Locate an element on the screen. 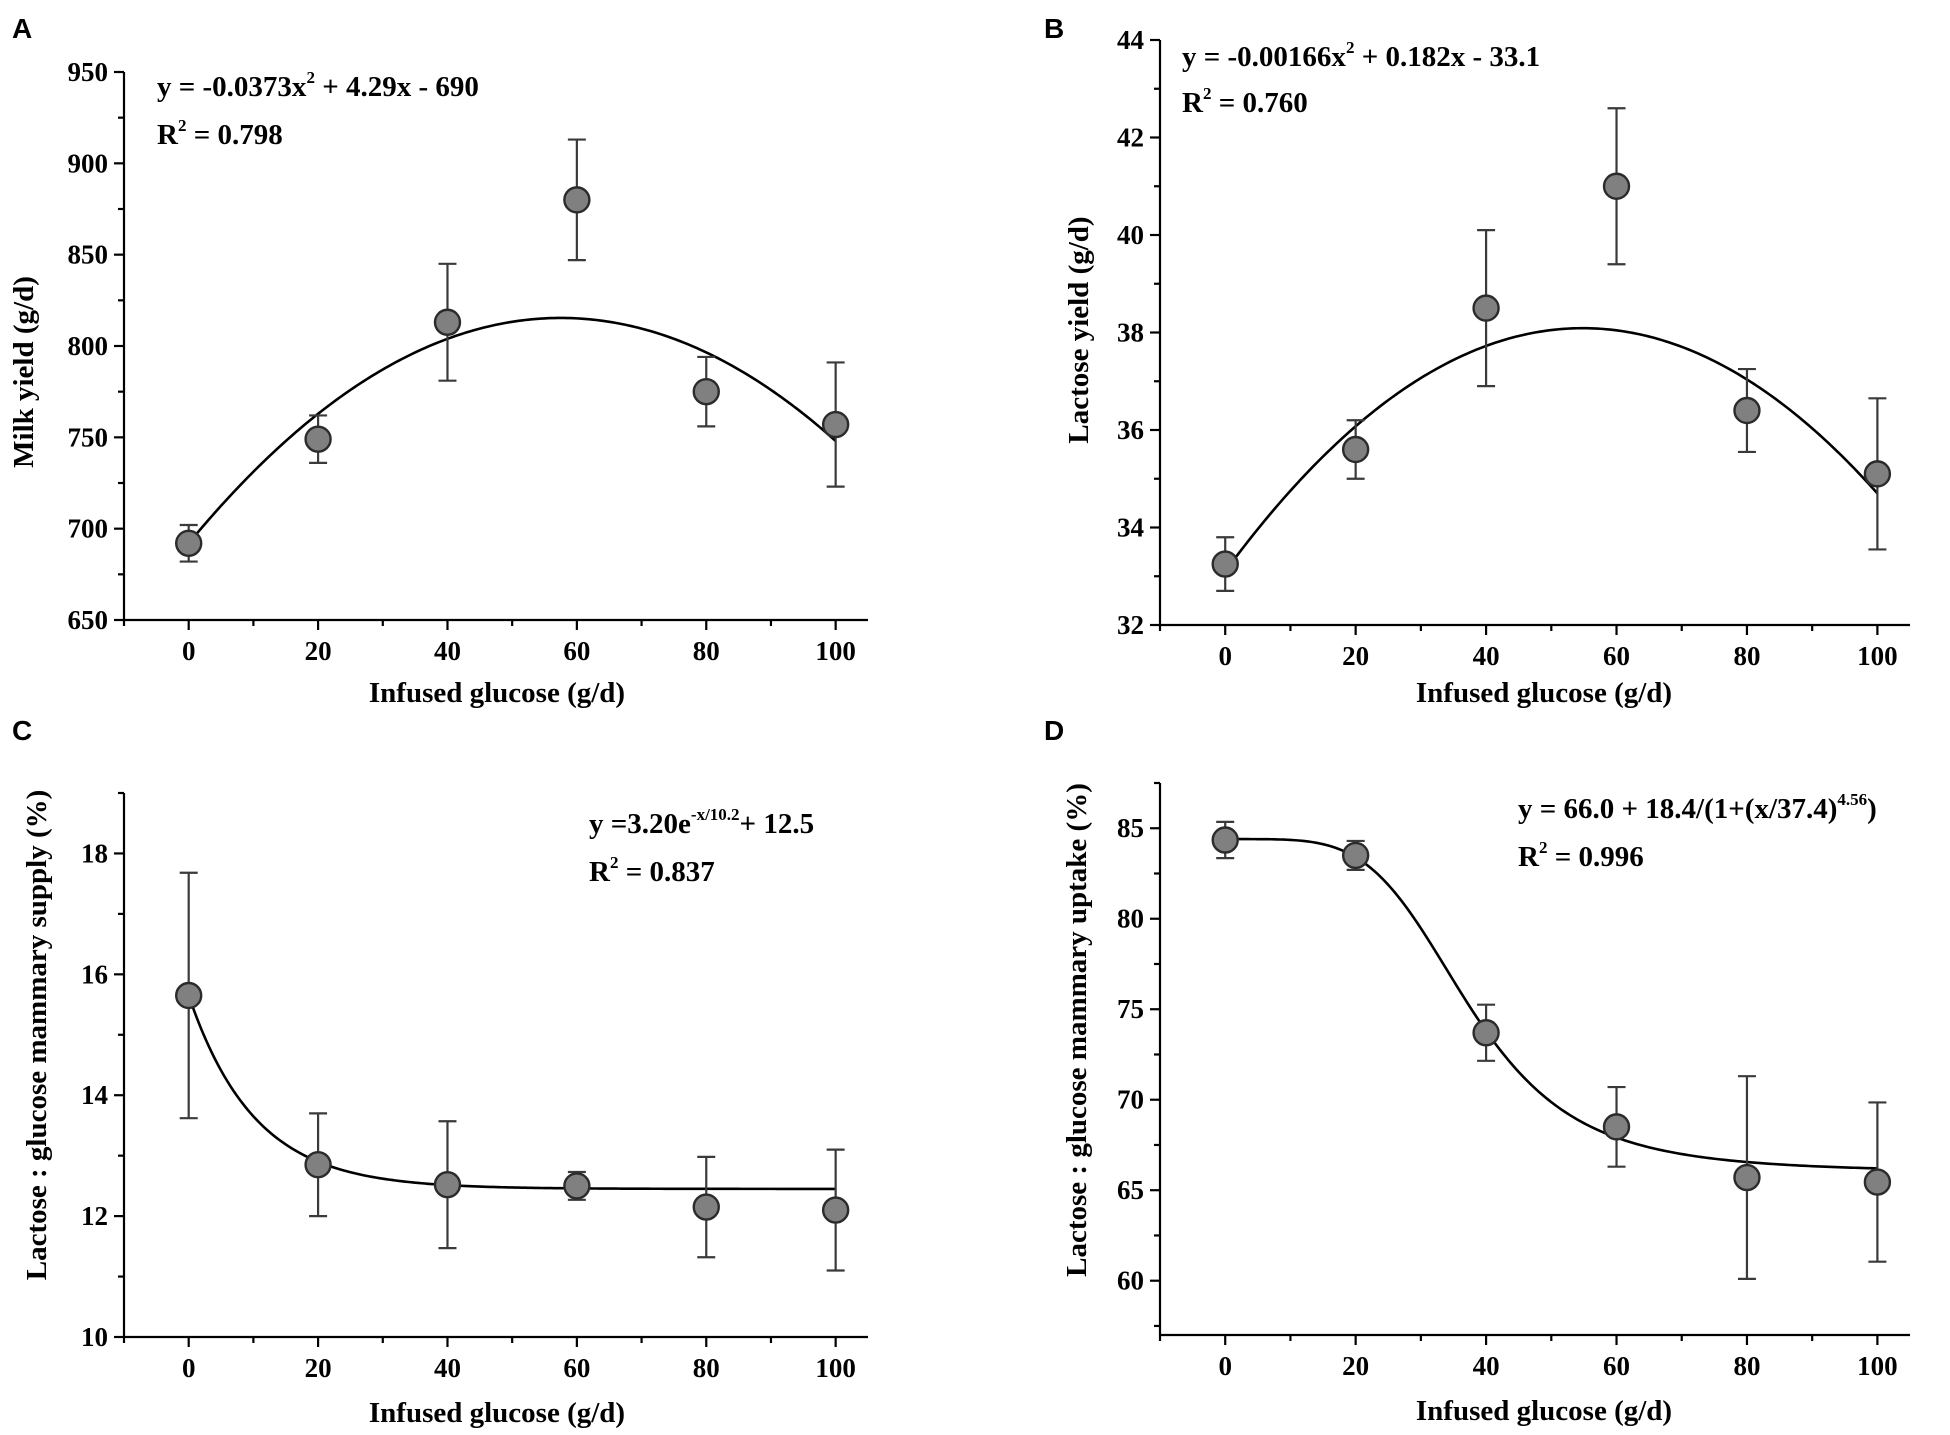  y-axis-label: Lactose : glucose mammary uptake (%) is located at coordinates (1077, 1030).